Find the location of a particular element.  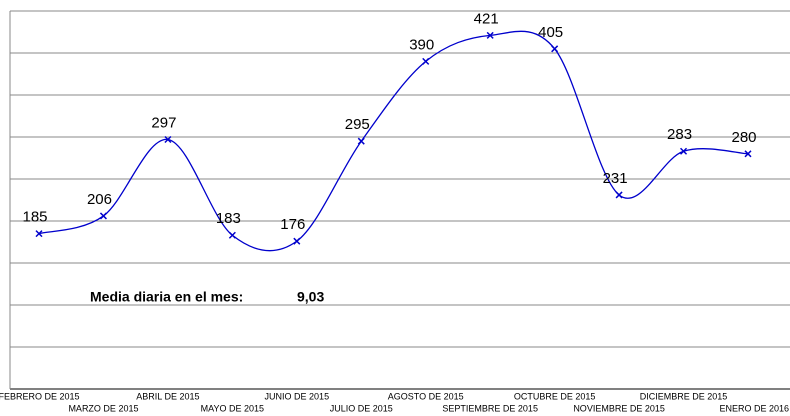

data-label: 280 is located at coordinates (743, 137).